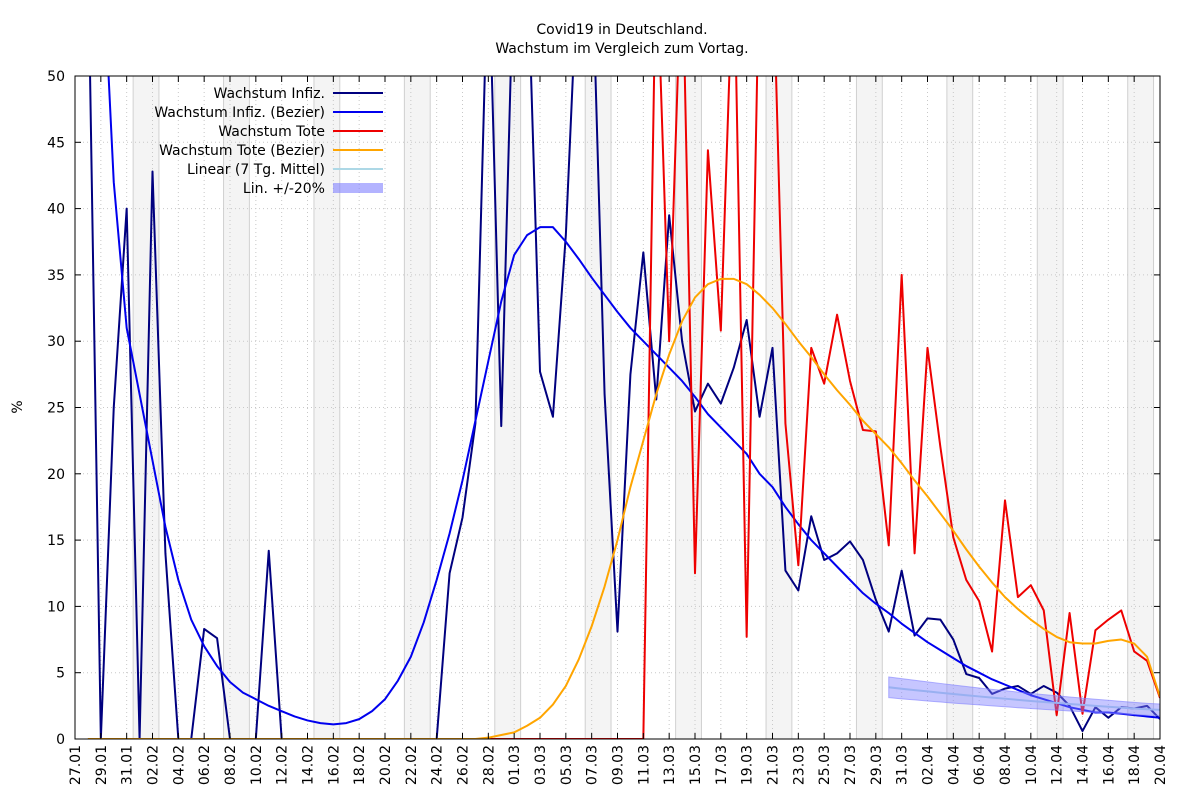 This screenshot has height=800, width=1200. What do you see at coordinates (56, 475) in the screenshot?
I see `y-tick-label: 20` at bounding box center [56, 475].